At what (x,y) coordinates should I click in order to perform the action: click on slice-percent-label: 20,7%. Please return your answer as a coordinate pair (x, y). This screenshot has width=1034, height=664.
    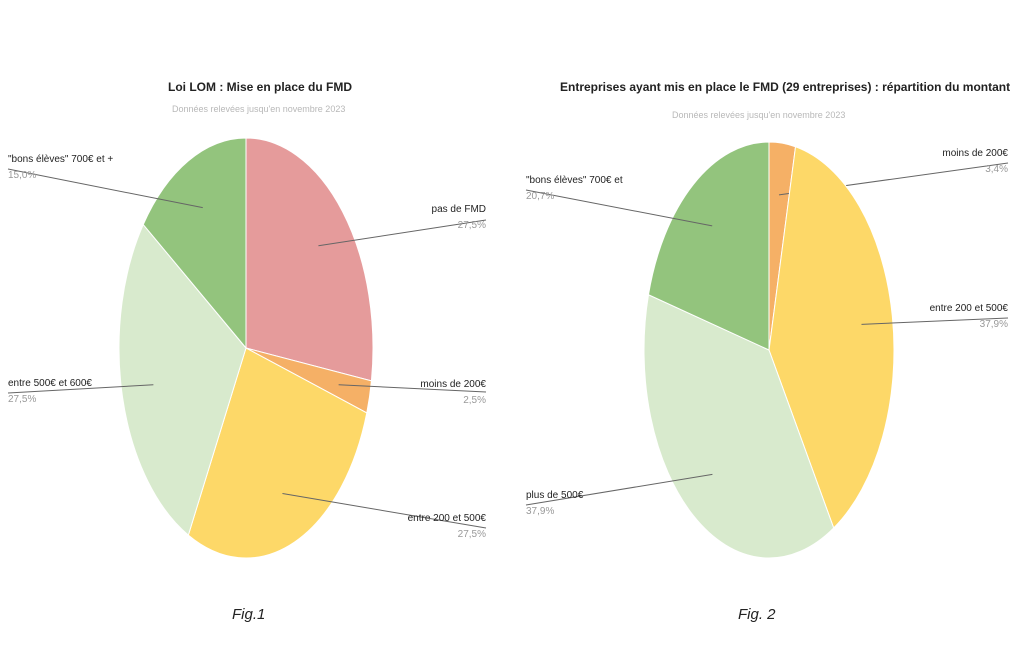
    Looking at the image, I should click on (540, 196).